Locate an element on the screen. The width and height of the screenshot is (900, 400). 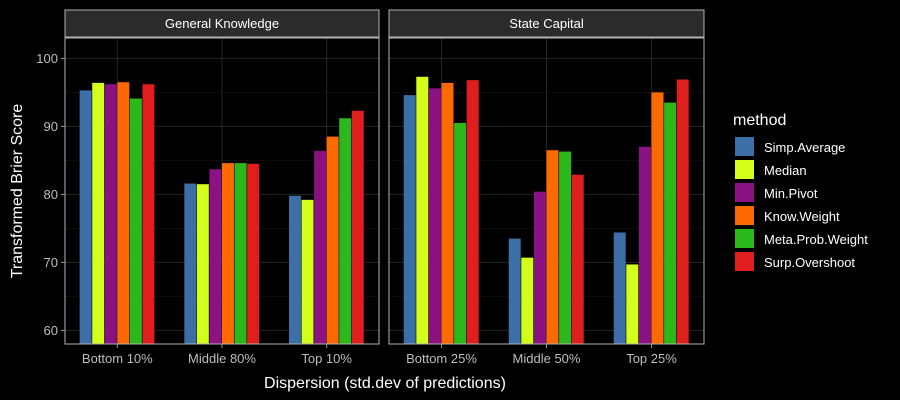
x-tick-label: Top 25% is located at coordinates (651, 358).